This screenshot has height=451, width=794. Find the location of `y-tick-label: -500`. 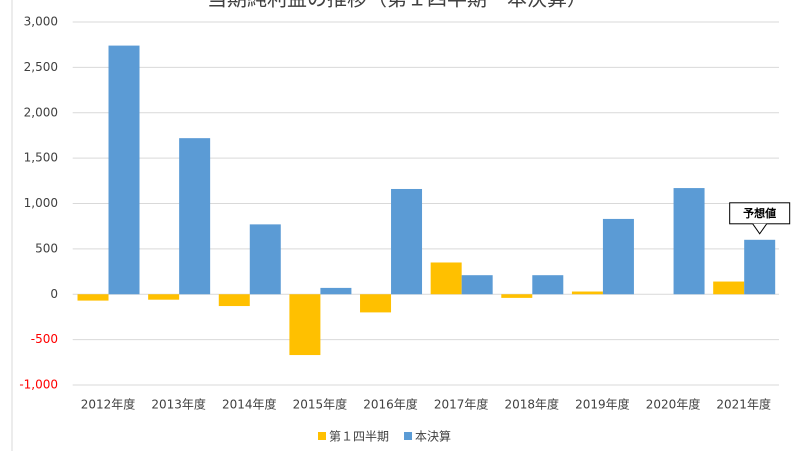

y-tick-label: -500 is located at coordinates (44, 339).